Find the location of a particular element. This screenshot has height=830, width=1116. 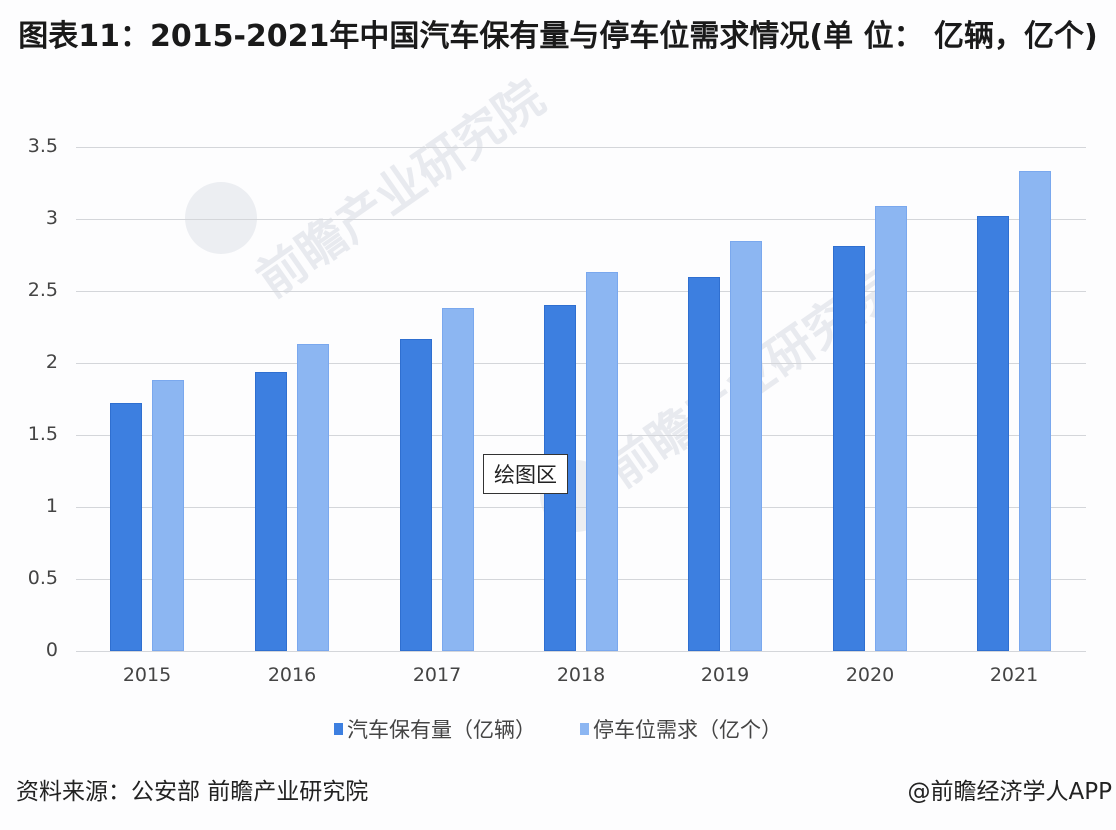

x-axis-tick-label: 2016 is located at coordinates (292, 675).